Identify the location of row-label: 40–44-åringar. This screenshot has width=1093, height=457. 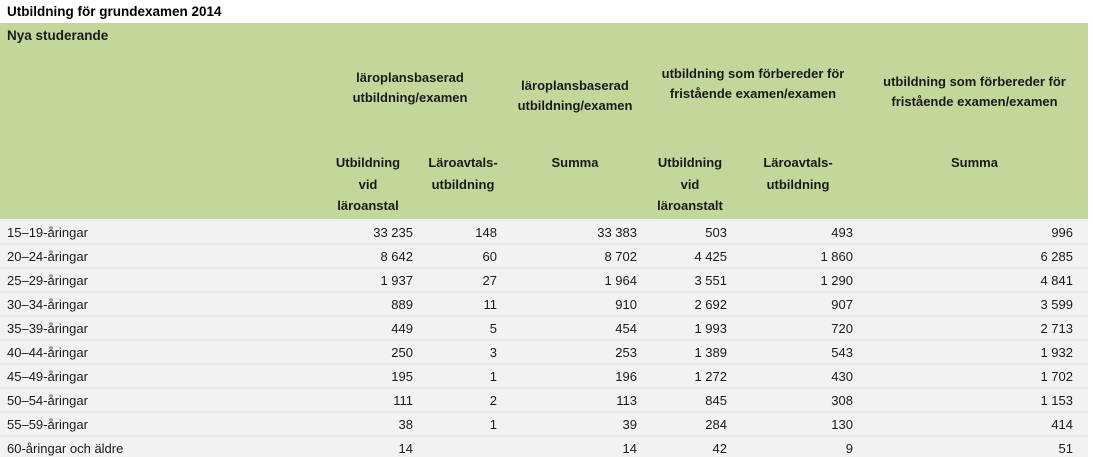
(157, 351).